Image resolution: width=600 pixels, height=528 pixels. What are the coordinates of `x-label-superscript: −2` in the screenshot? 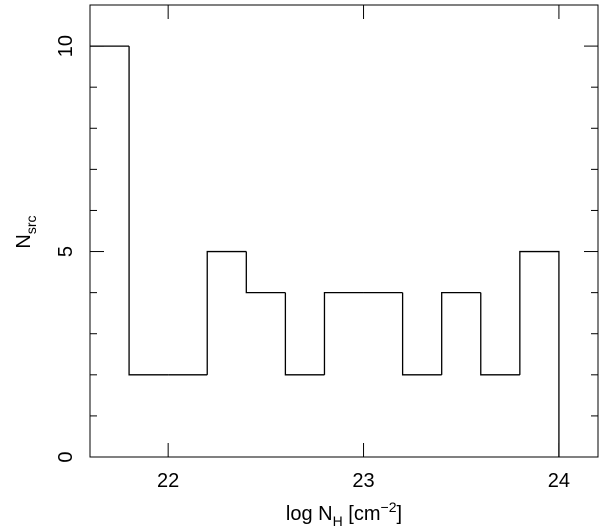 It's located at (389, 507).